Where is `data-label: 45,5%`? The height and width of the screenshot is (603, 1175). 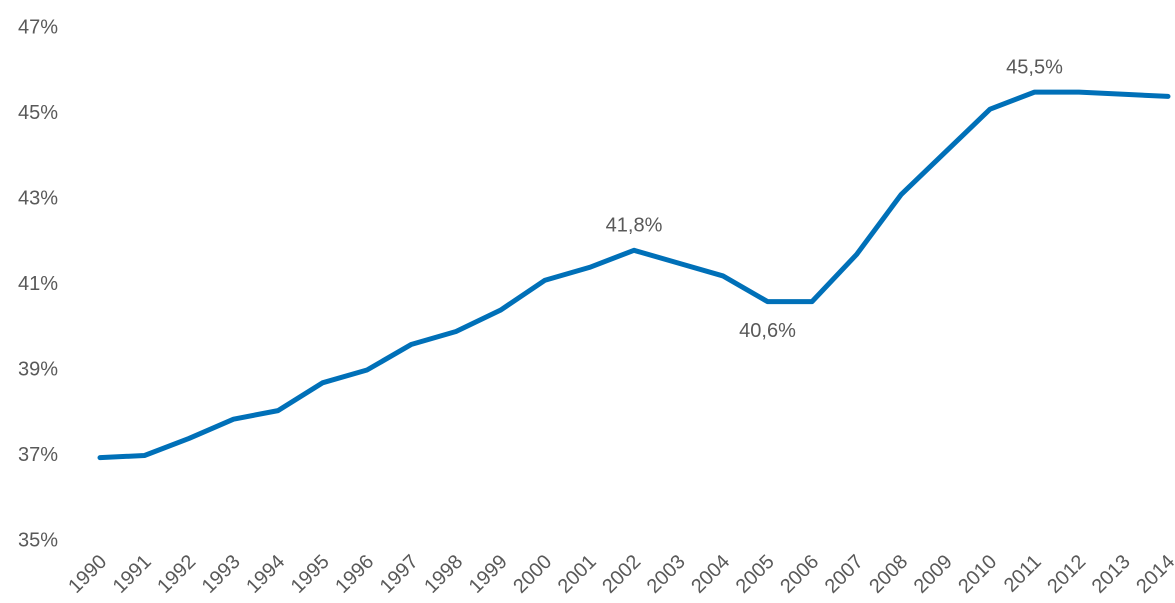
data-label: 45,5% is located at coordinates (1034, 67).